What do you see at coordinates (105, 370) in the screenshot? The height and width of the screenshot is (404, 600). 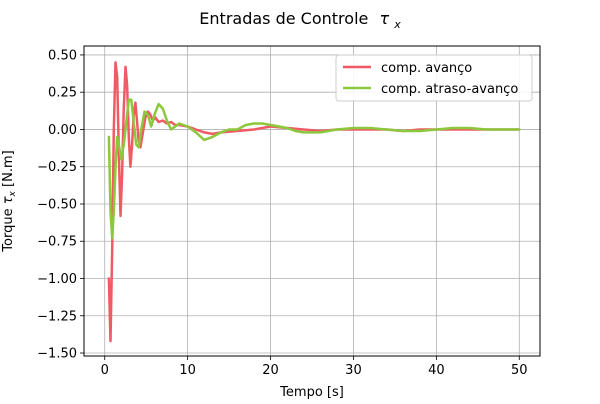 I see `x-tick-label: 0` at bounding box center [105, 370].